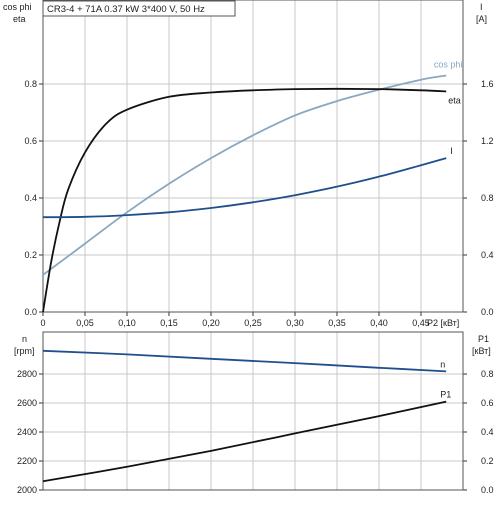 This screenshot has height=505, width=500. What do you see at coordinates (126, 9) in the screenshot?
I see `chart-title: CR3-4 + 71A 0.37 kW 3*400 V, 50 Hz` at bounding box center [126, 9].